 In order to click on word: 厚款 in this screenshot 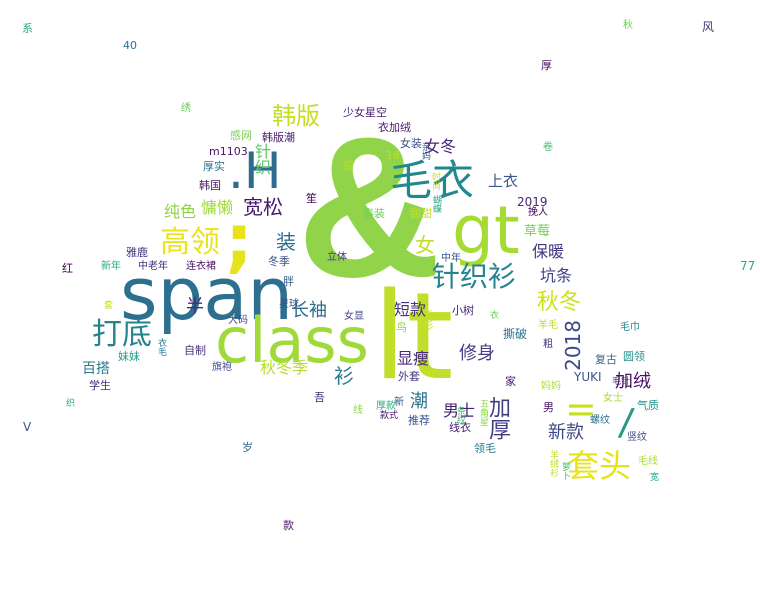, I will do `click(386, 406)`.